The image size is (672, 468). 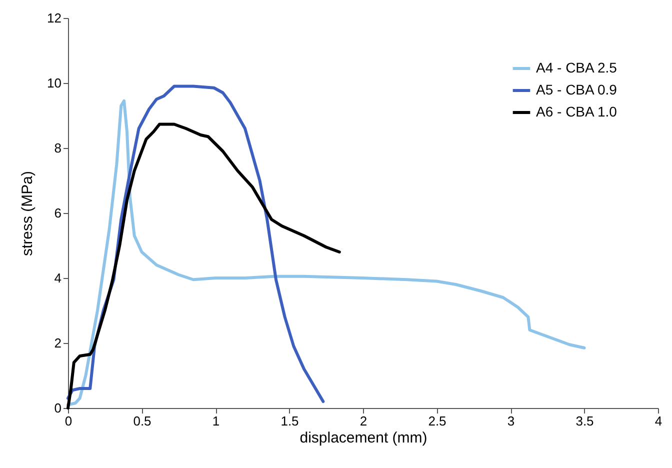 What do you see at coordinates (54, 18) in the screenshot?
I see `y-tick-label: 12` at bounding box center [54, 18].